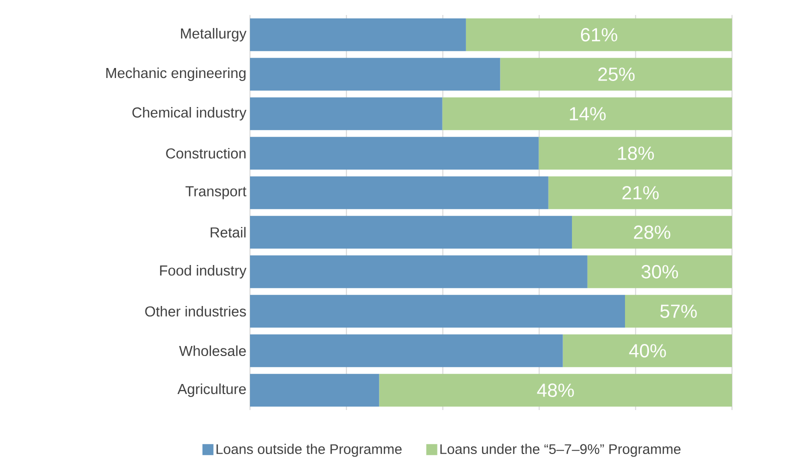  I want to click on annotation: 57%, so click(678, 311).